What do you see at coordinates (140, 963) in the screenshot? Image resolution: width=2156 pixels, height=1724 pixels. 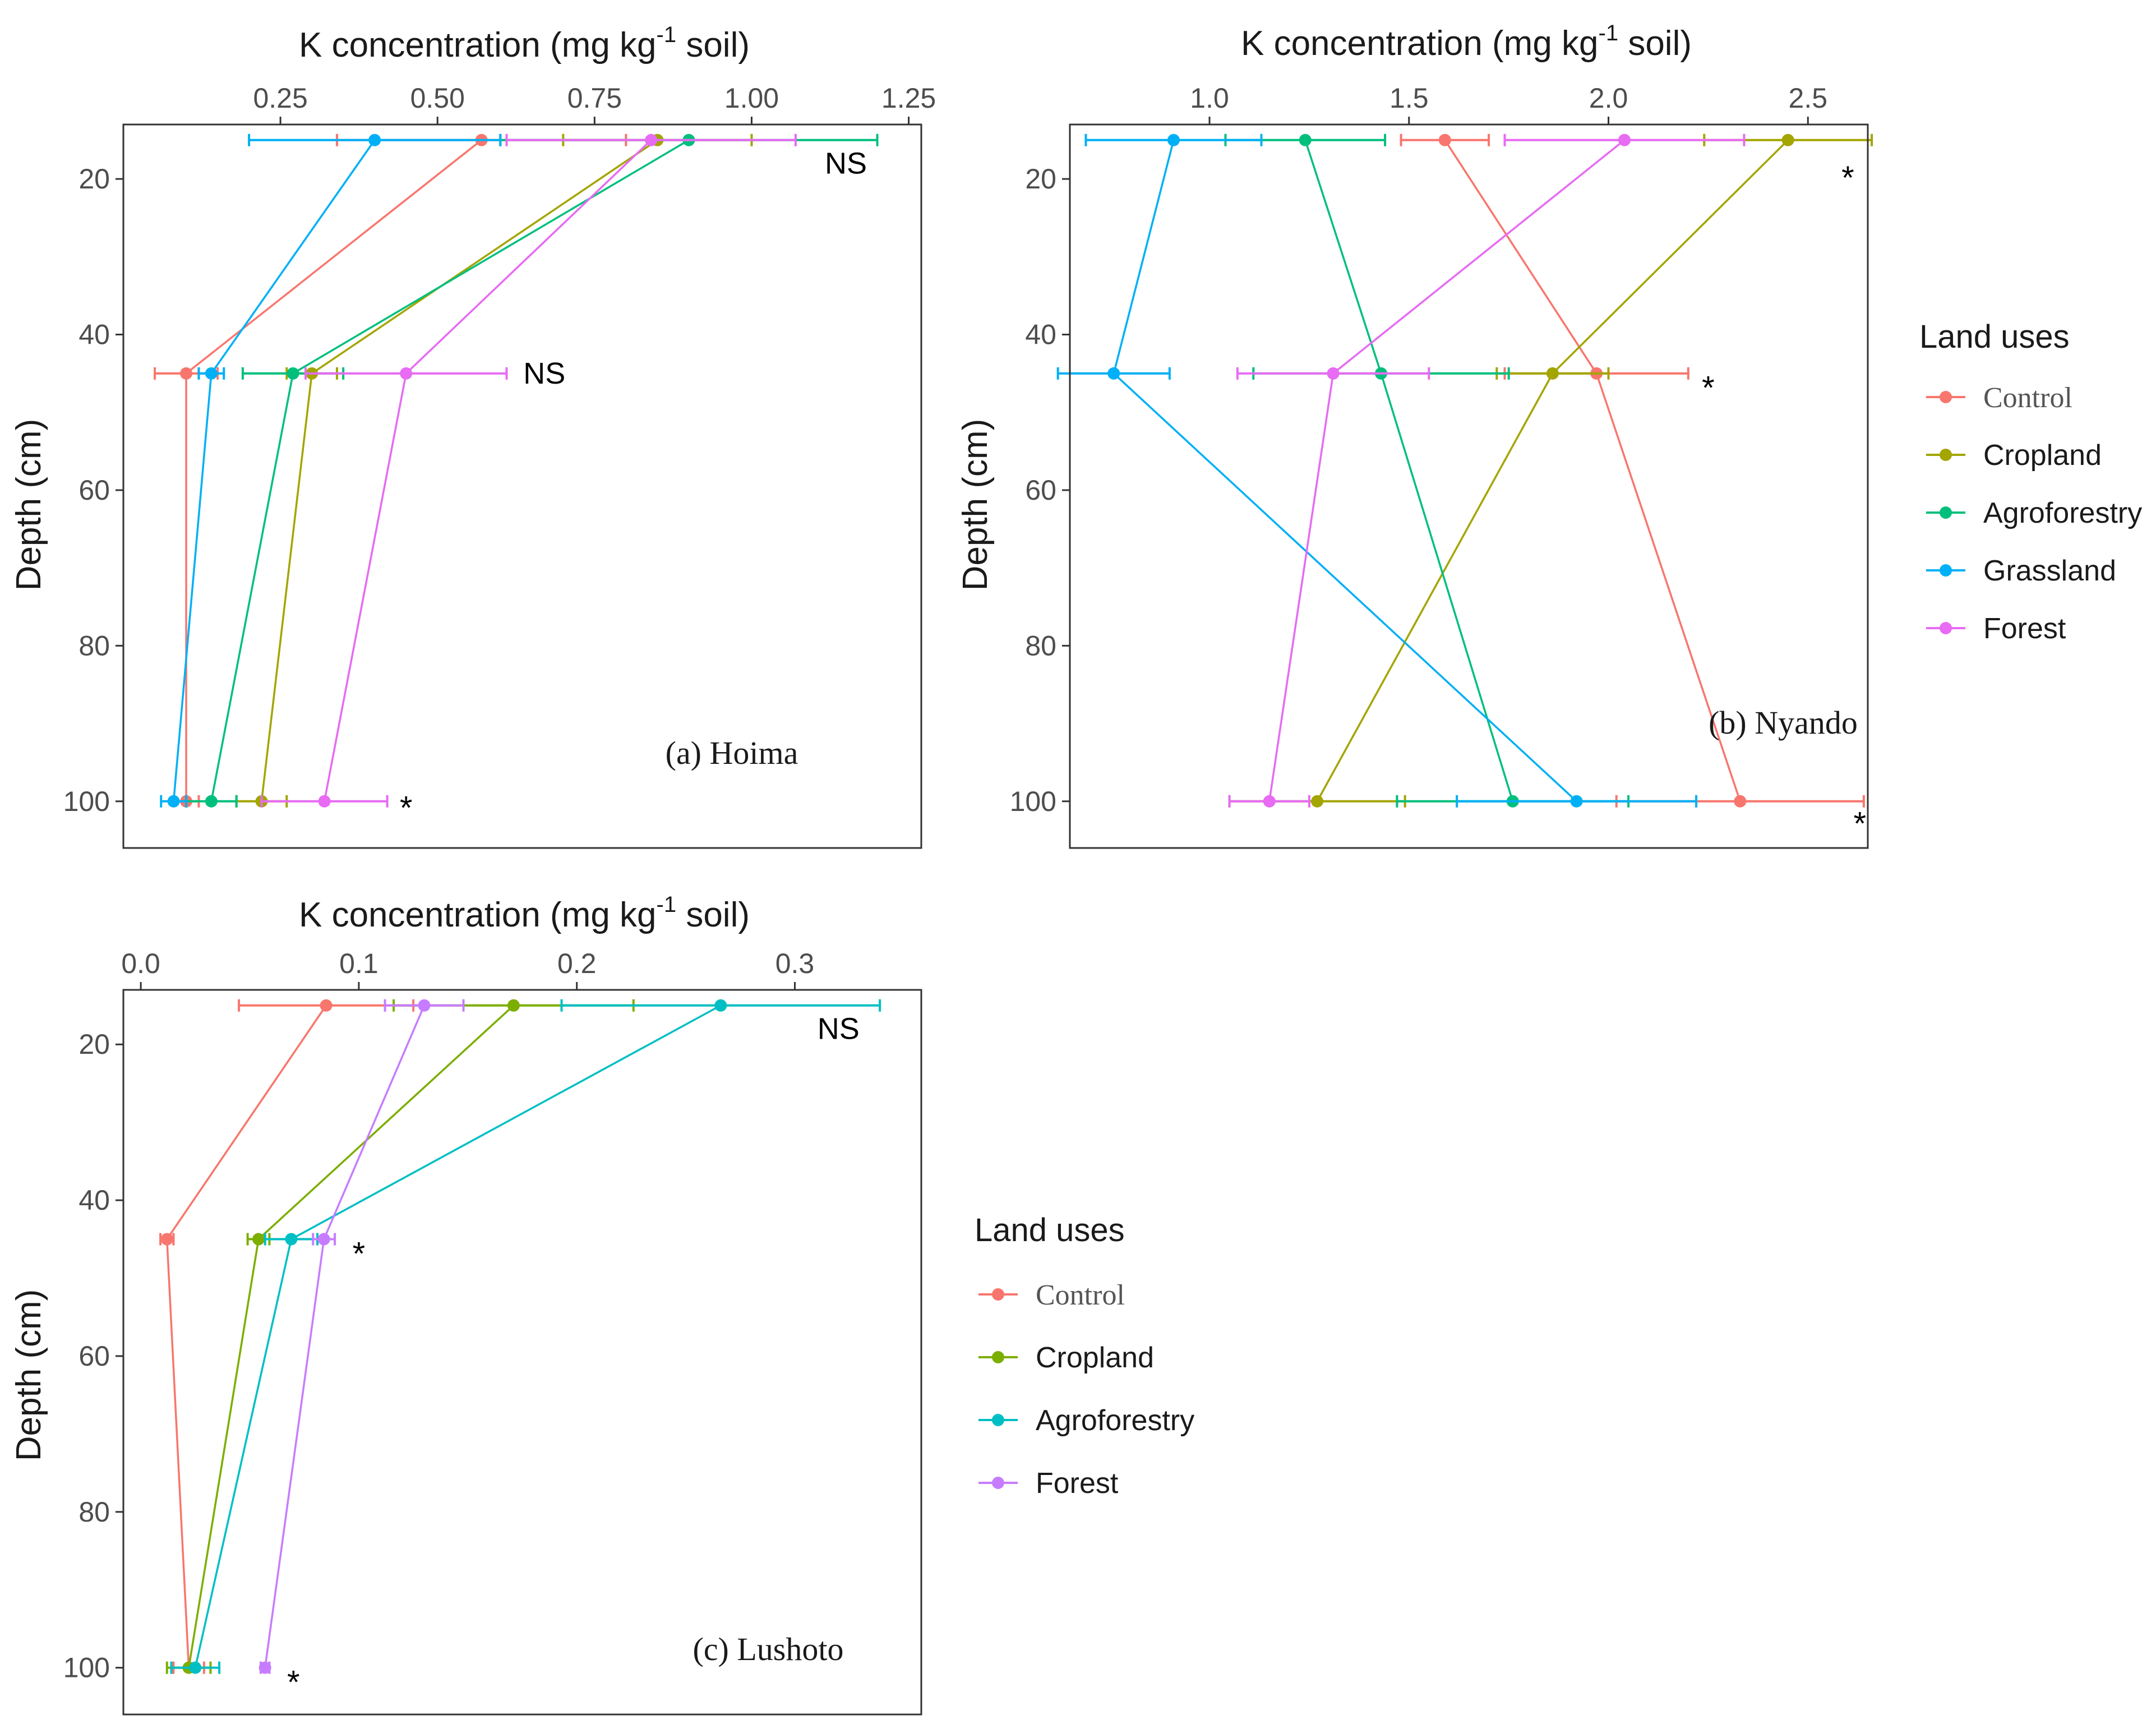 I see `x-tick-label: 0.0` at bounding box center [140, 963].